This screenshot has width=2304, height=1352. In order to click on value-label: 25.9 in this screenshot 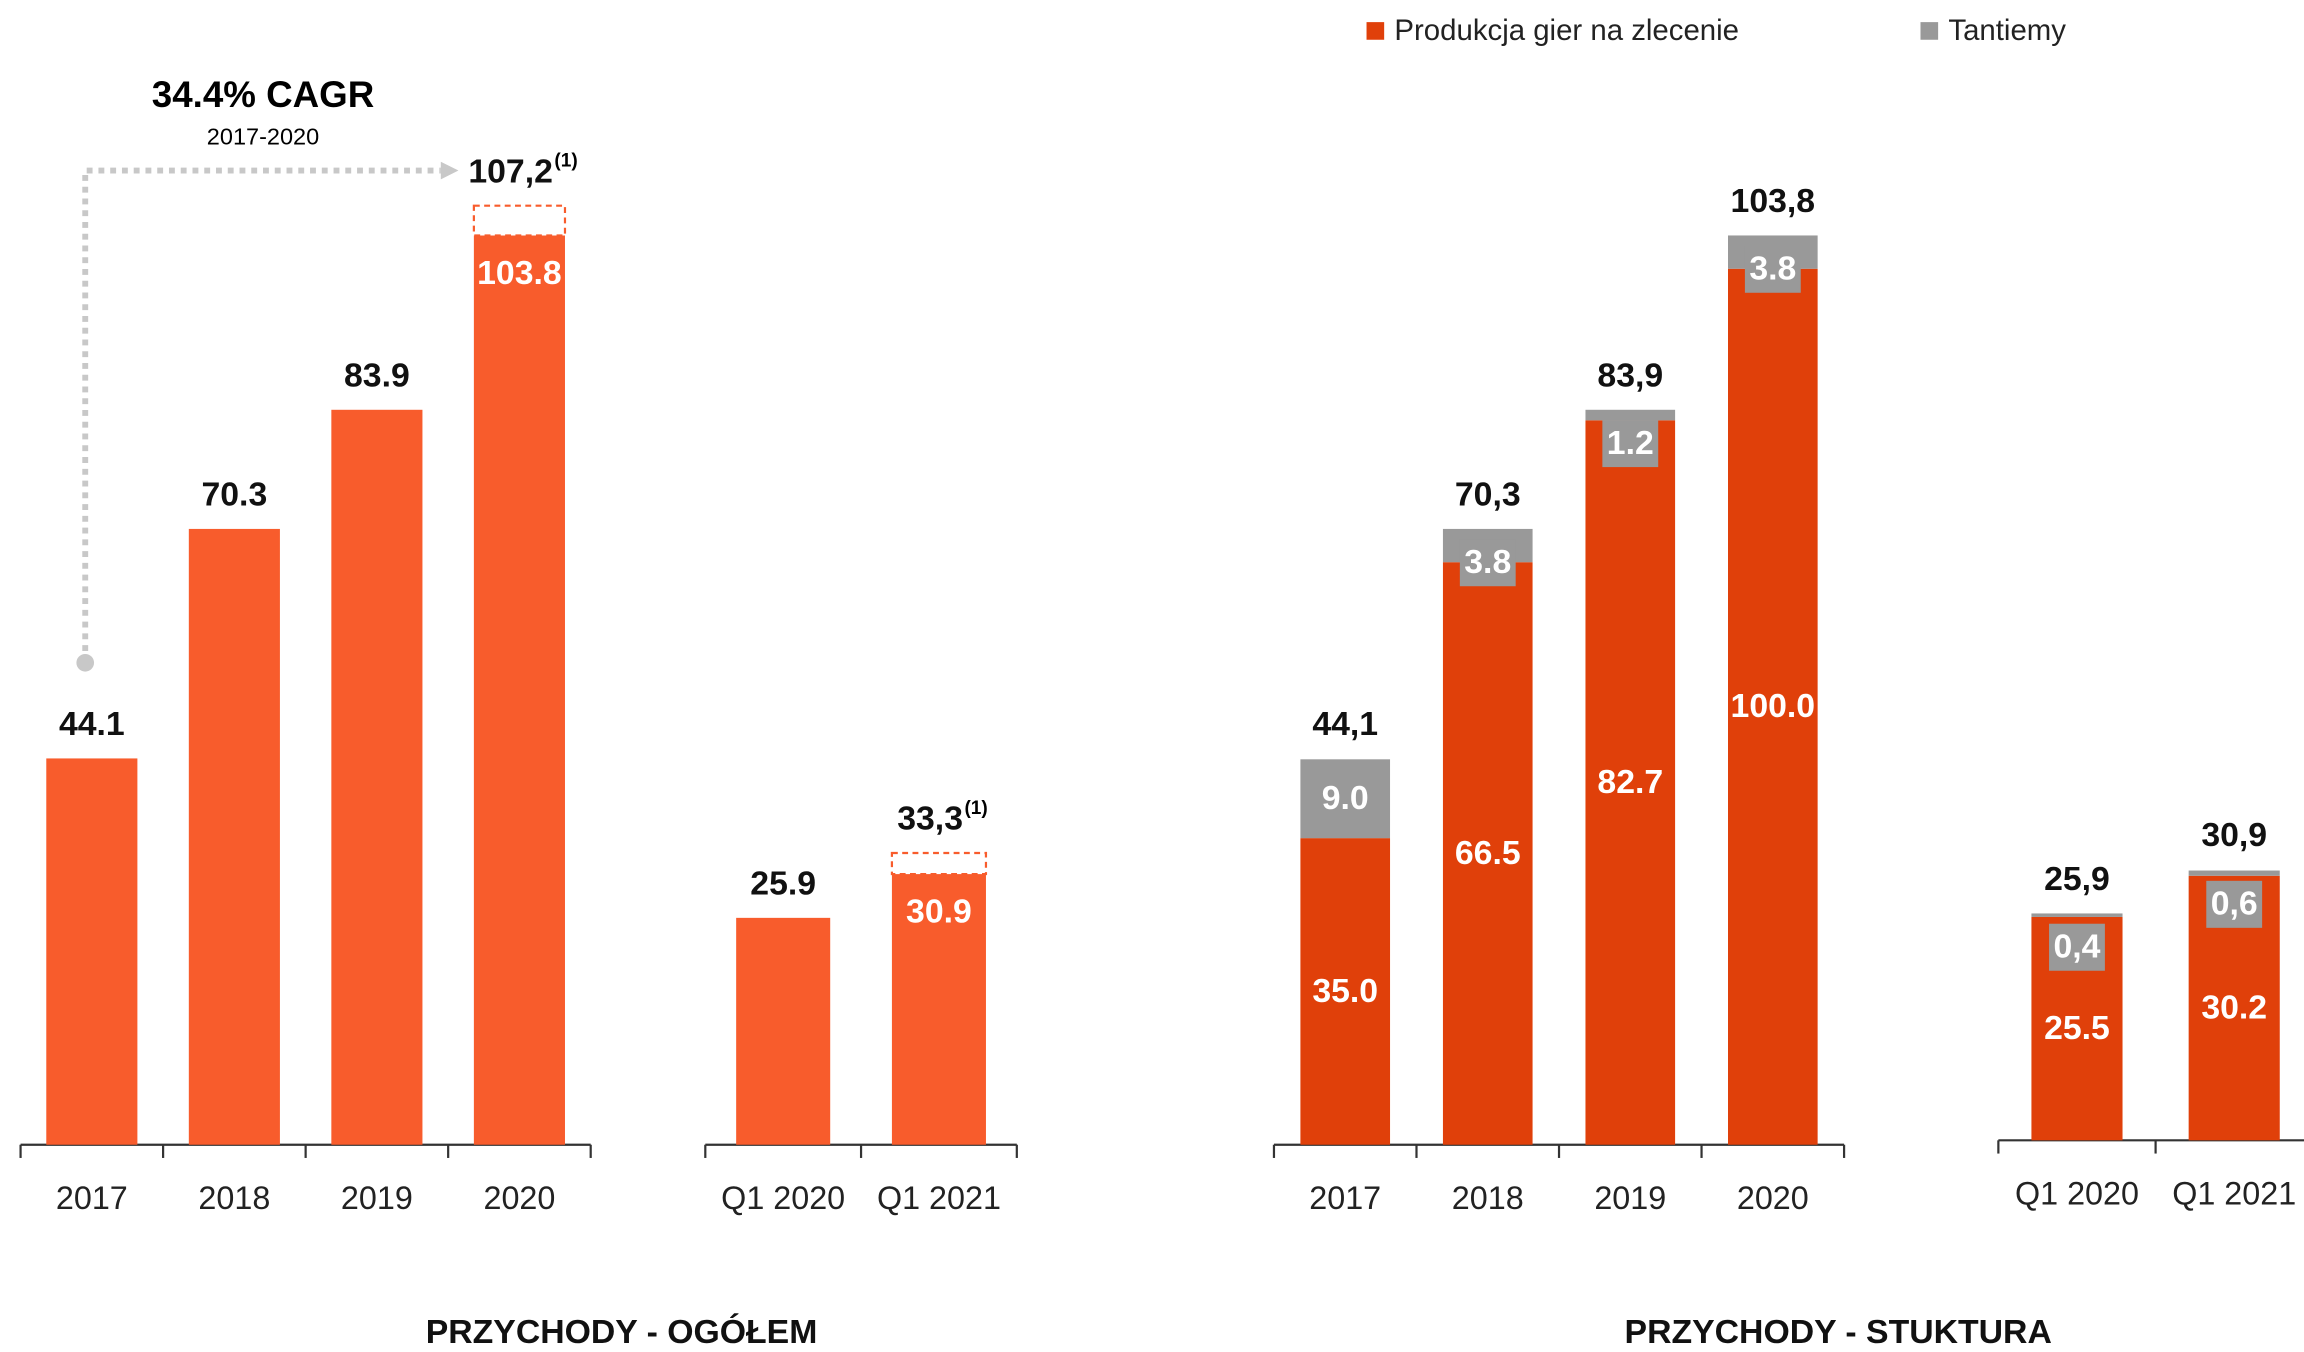, I will do `click(783, 883)`.